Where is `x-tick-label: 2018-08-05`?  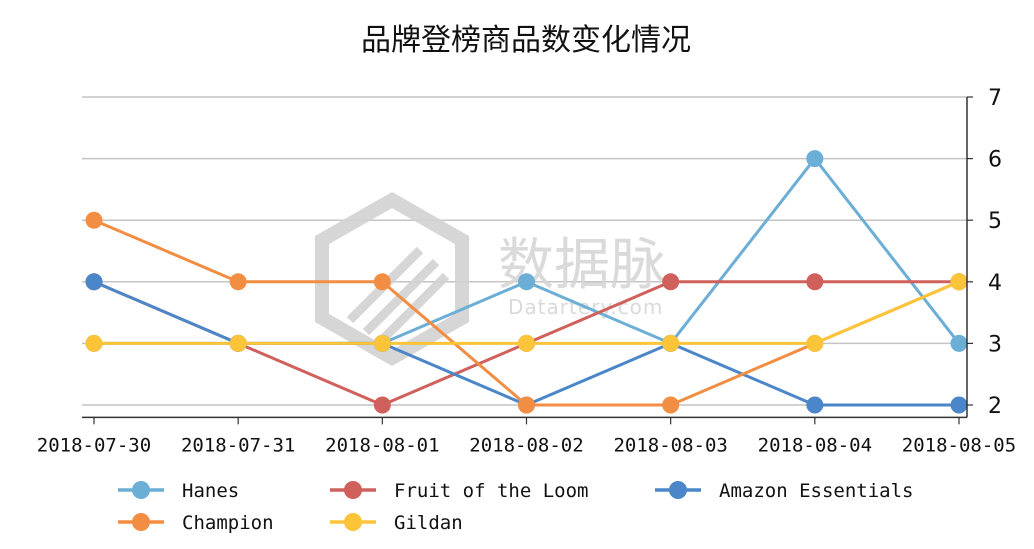 x-tick-label: 2018-08-05 is located at coordinates (959, 445).